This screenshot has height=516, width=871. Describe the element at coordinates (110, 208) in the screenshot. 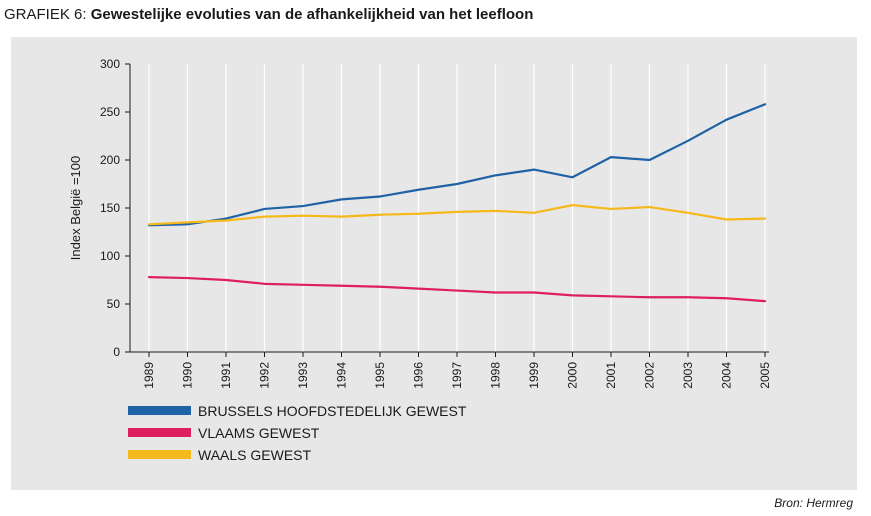

I see `y-tick-label-150: 150` at that location.